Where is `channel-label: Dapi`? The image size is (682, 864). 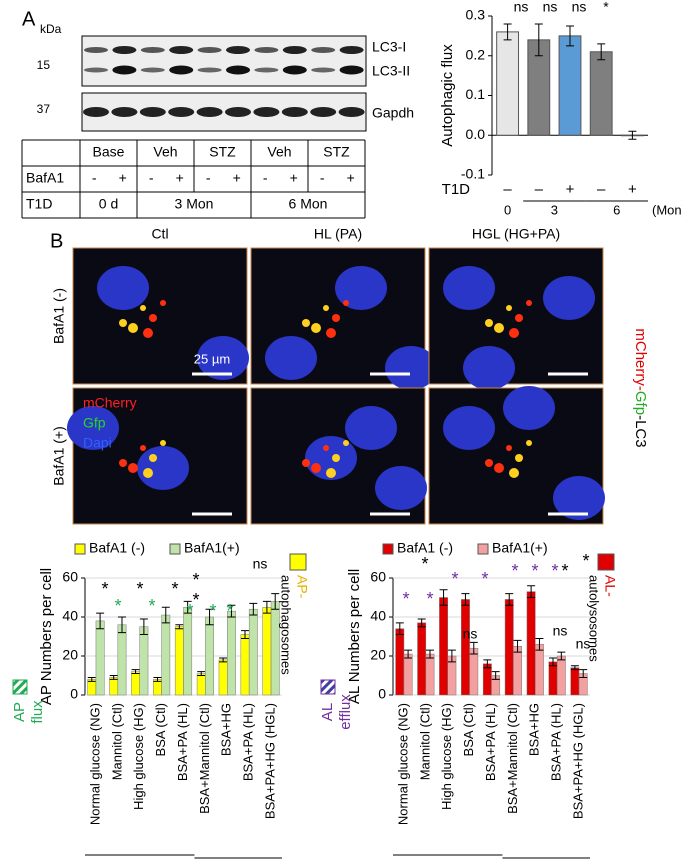 channel-label: Dapi is located at coordinates (97, 443).